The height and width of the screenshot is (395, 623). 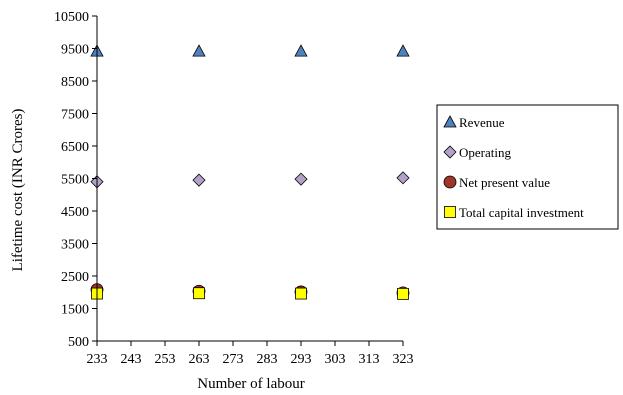 I want to click on y-tick-label: 2500, so click(x=75, y=277).